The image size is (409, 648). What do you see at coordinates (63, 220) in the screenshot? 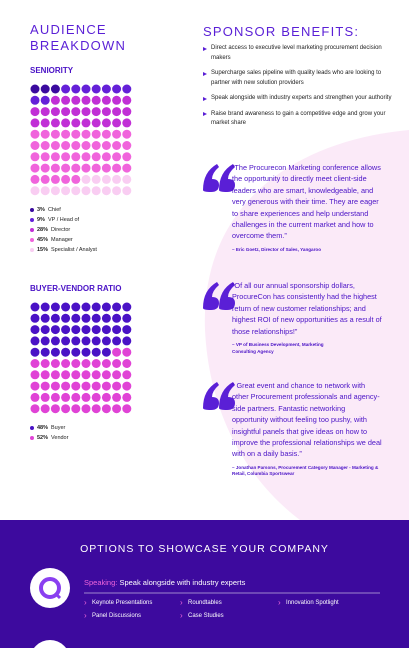
I see `legend-item: 9% VP / Head of` at bounding box center [63, 220].